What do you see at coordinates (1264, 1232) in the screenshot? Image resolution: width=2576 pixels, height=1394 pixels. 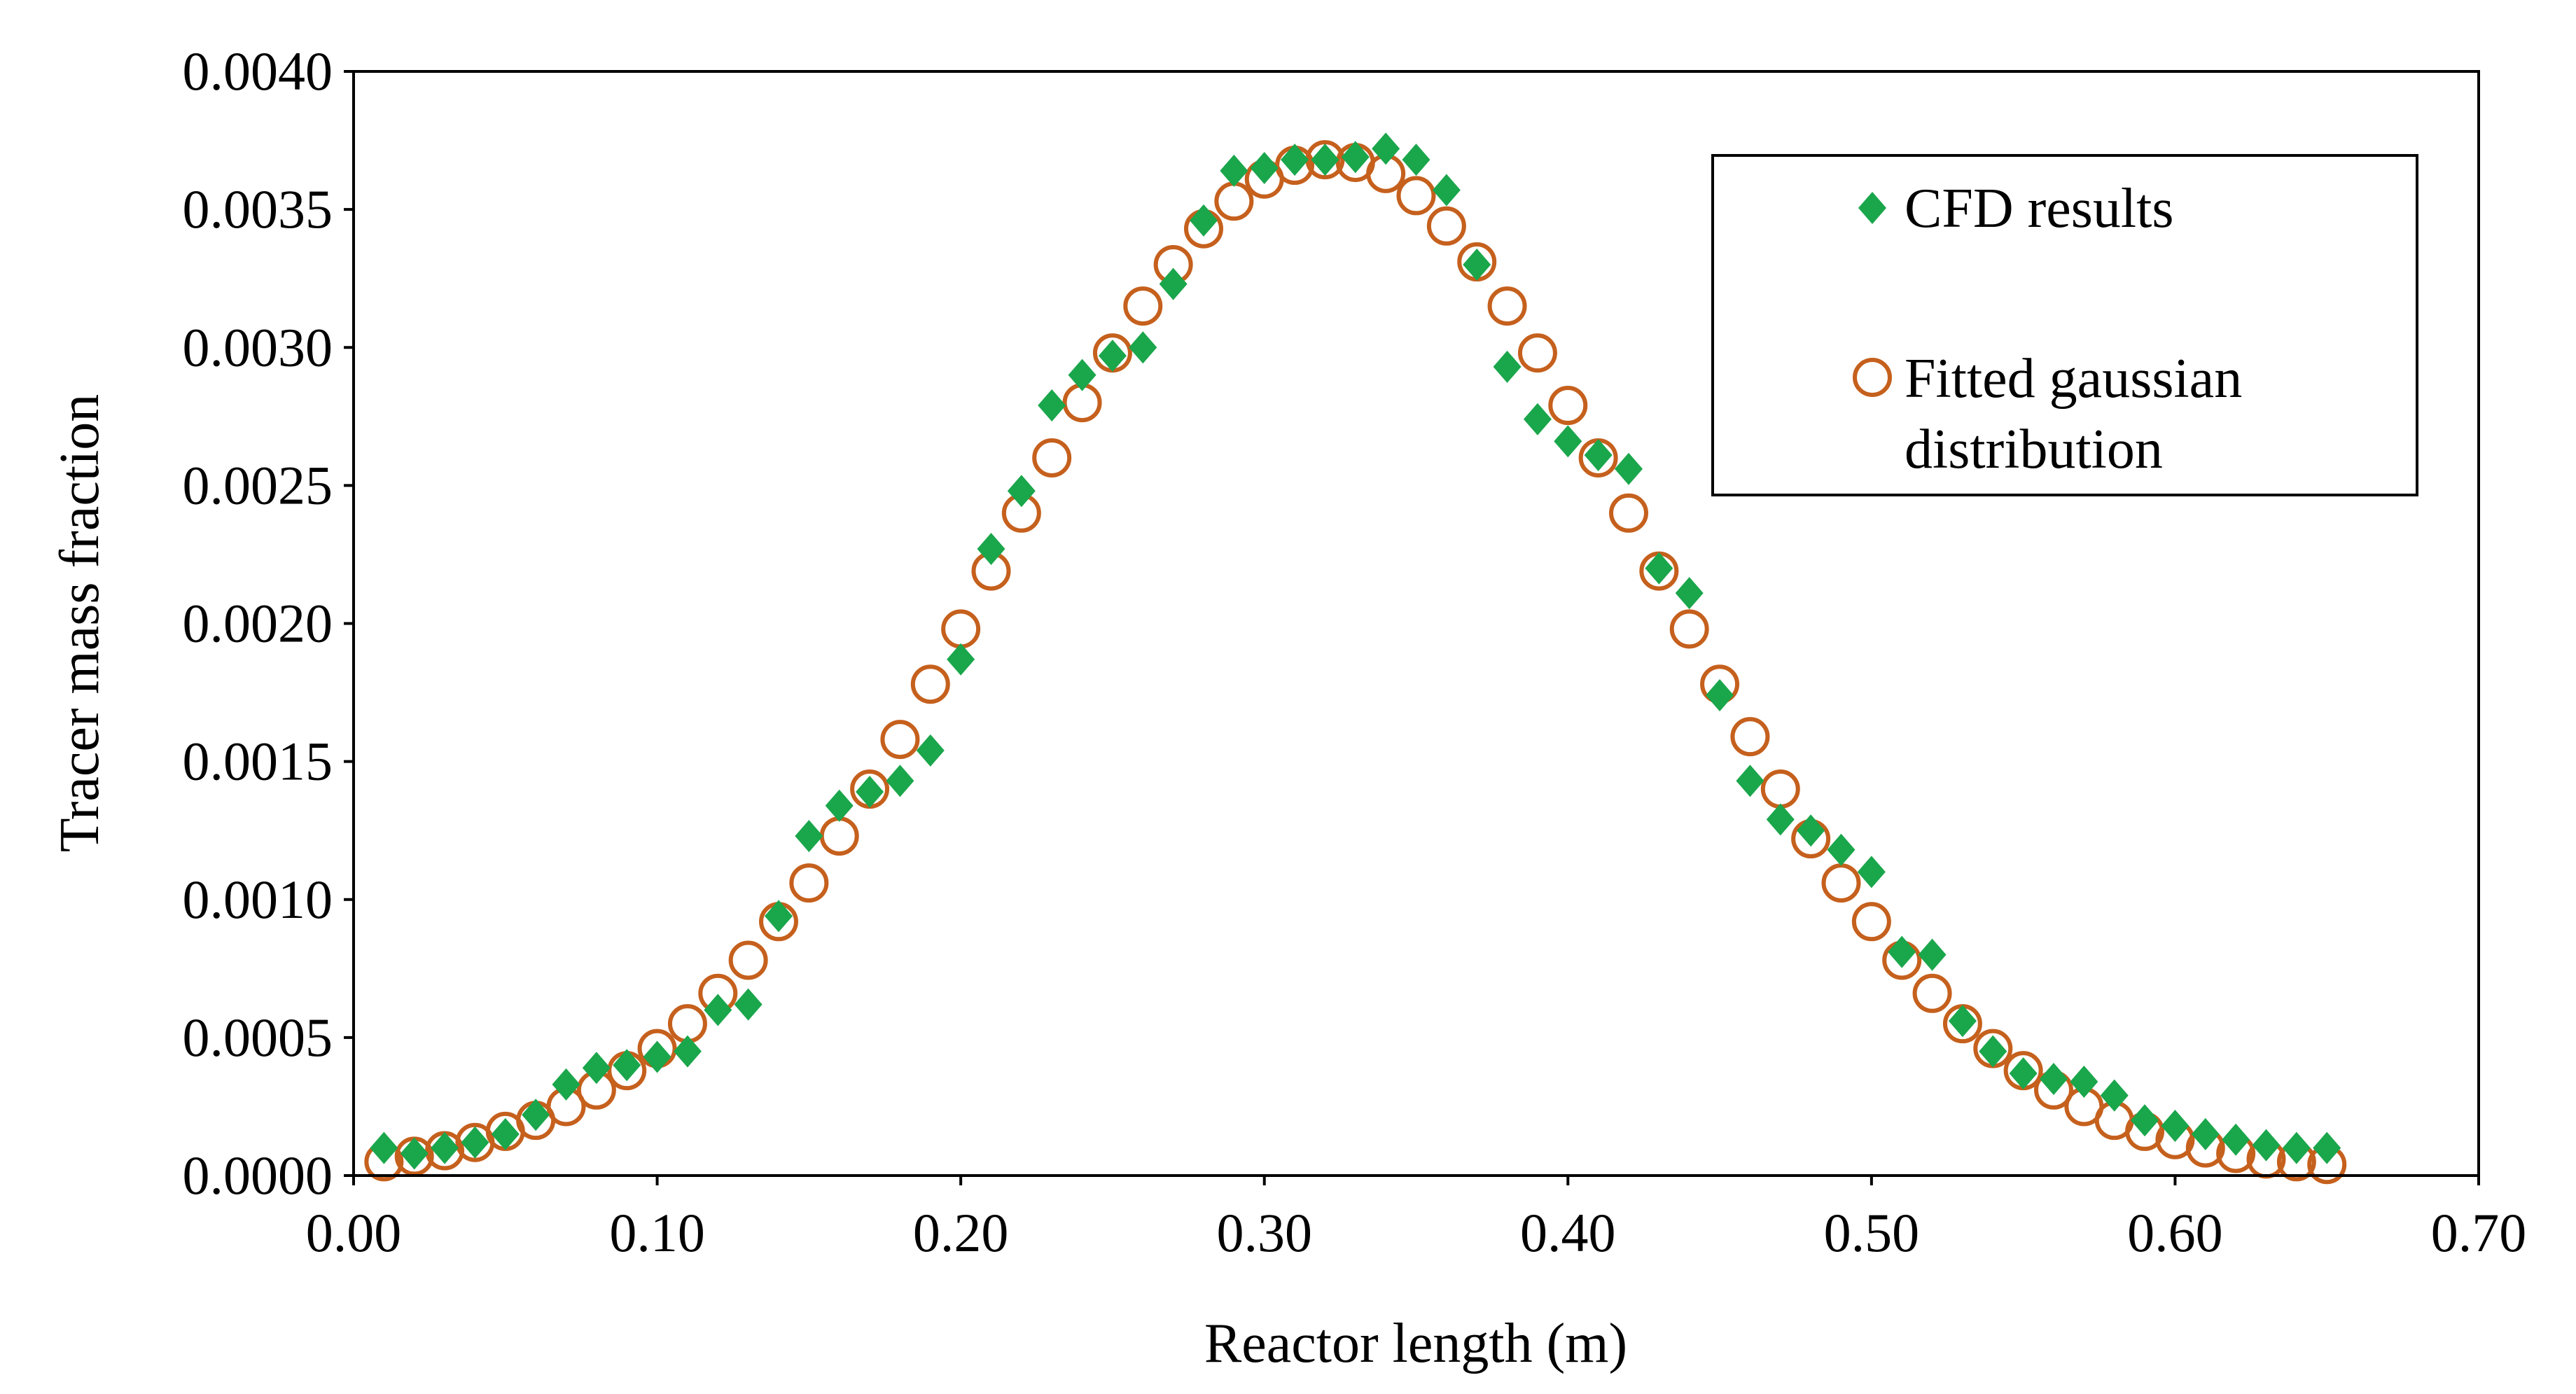 I see `x-tick-label: 0.30` at bounding box center [1264, 1232].